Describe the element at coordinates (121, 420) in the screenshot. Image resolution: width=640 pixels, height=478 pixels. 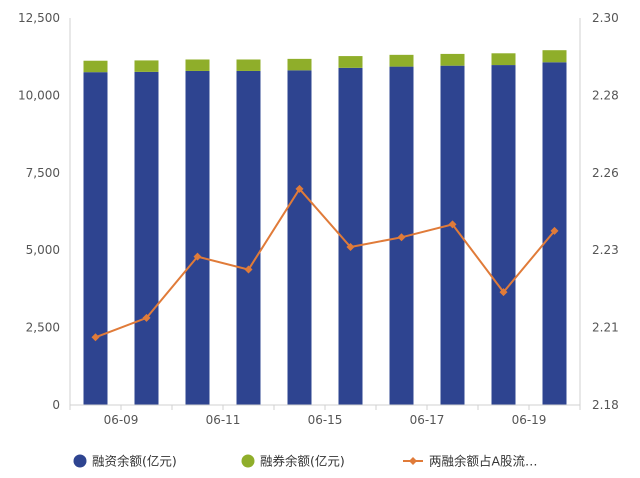
I see `x-tick-label: 06-09` at that location.